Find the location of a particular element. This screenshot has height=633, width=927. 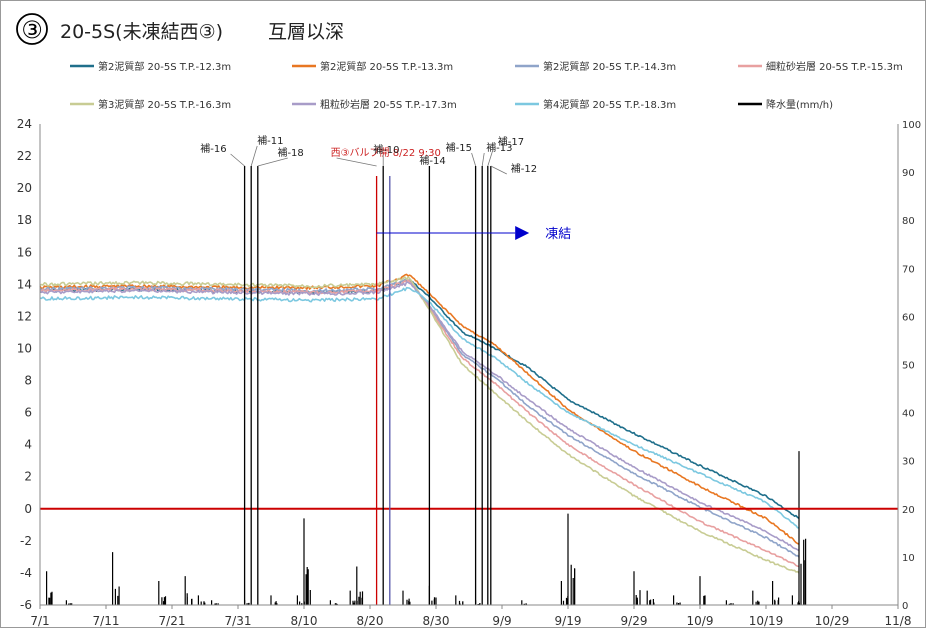

x-tick-label: 7/11 is located at coordinates (106, 621).